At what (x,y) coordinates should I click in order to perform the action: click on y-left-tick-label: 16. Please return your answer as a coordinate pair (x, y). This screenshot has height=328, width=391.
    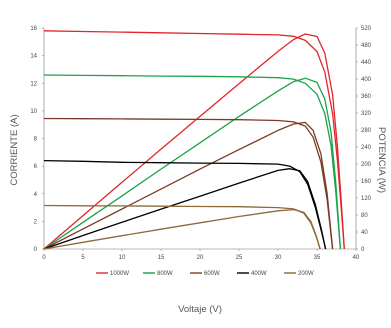
    Looking at the image, I should click on (33, 29).